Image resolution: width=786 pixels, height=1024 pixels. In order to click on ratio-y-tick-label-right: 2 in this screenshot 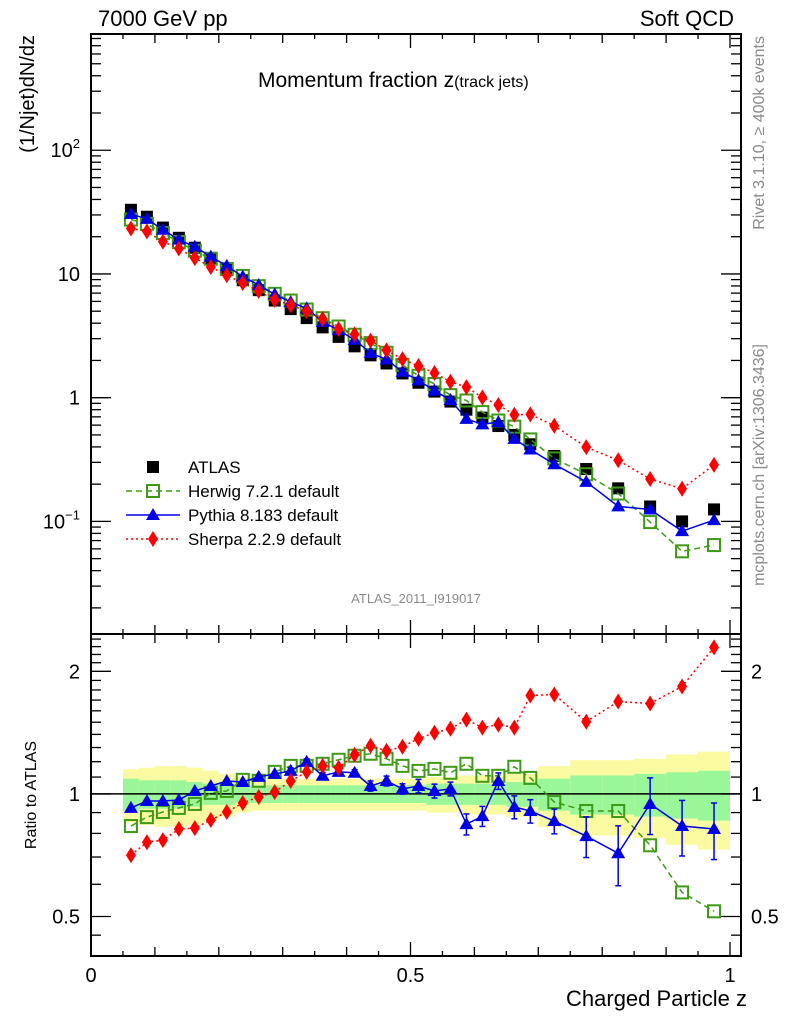, I will do `click(756, 672)`.